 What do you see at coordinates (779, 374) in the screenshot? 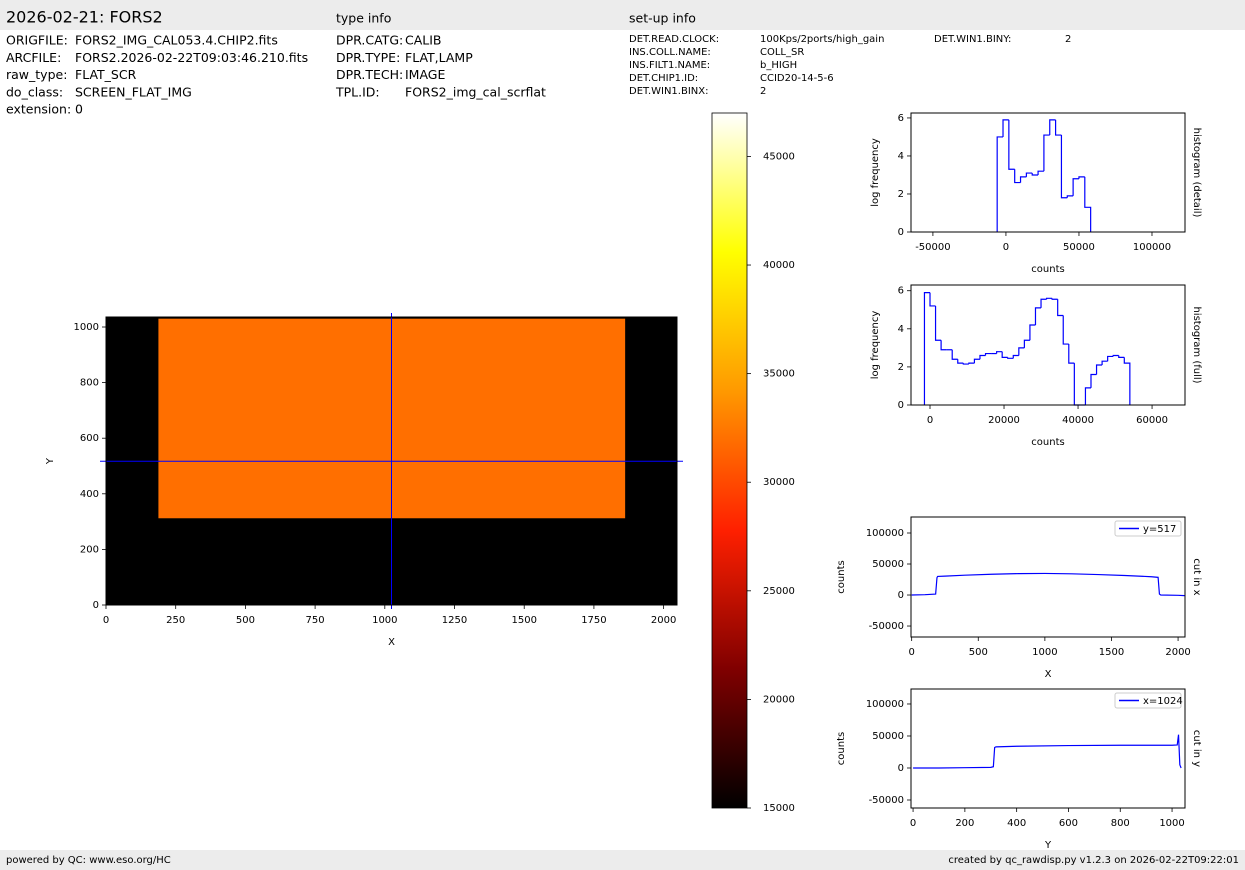
I see `y-tick-label: 35000` at bounding box center [779, 374].